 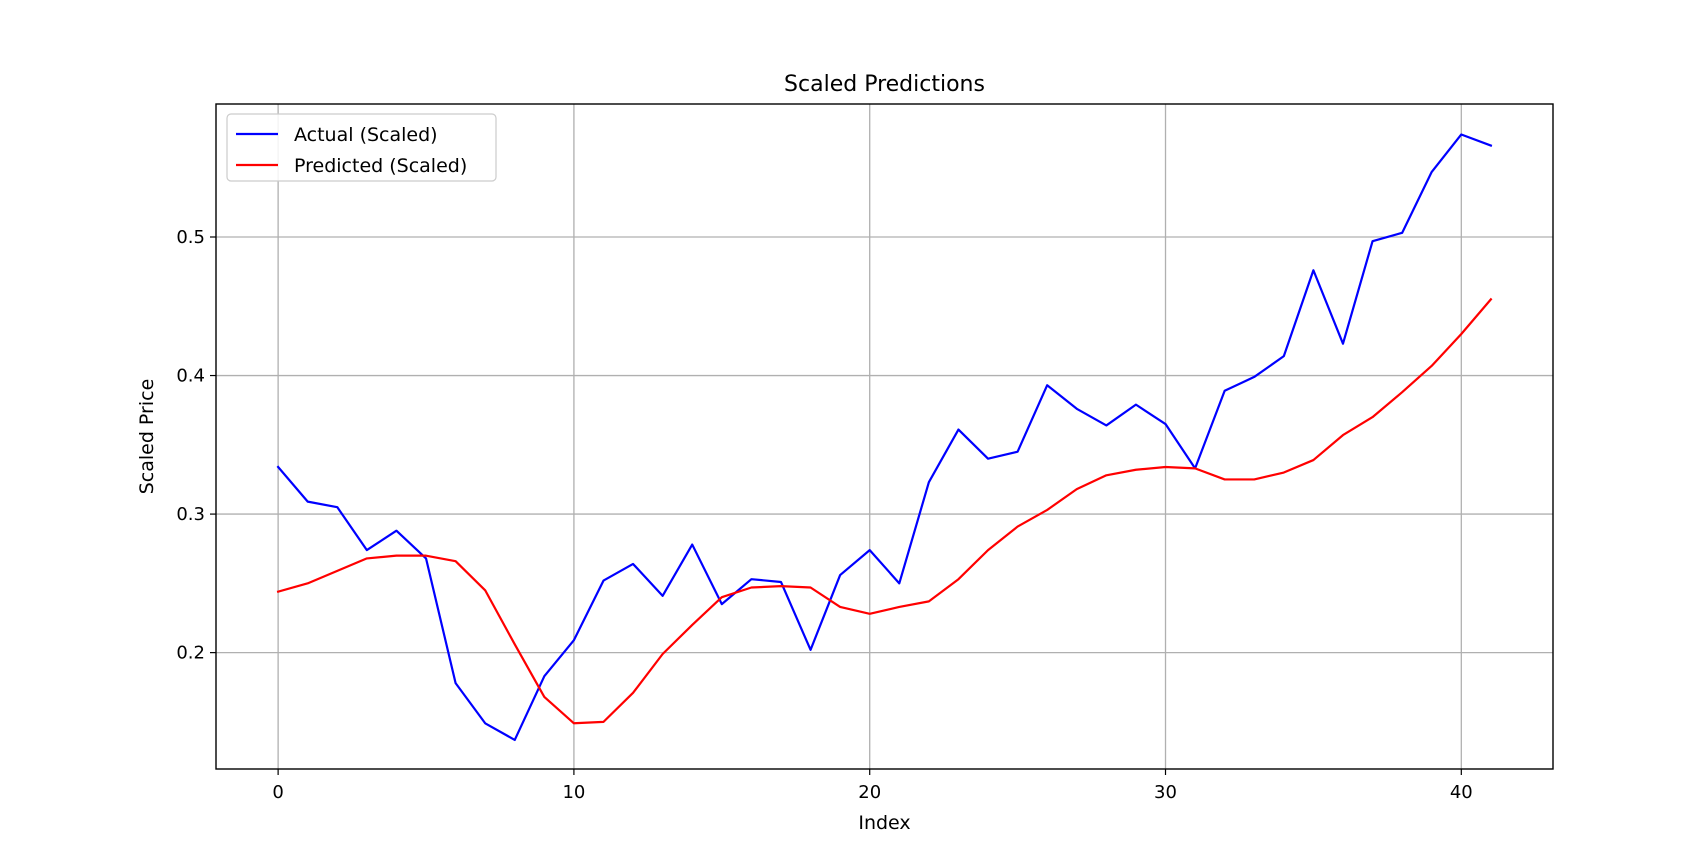 What do you see at coordinates (190, 237) in the screenshot?
I see `y-tick-label: 0.5` at bounding box center [190, 237].